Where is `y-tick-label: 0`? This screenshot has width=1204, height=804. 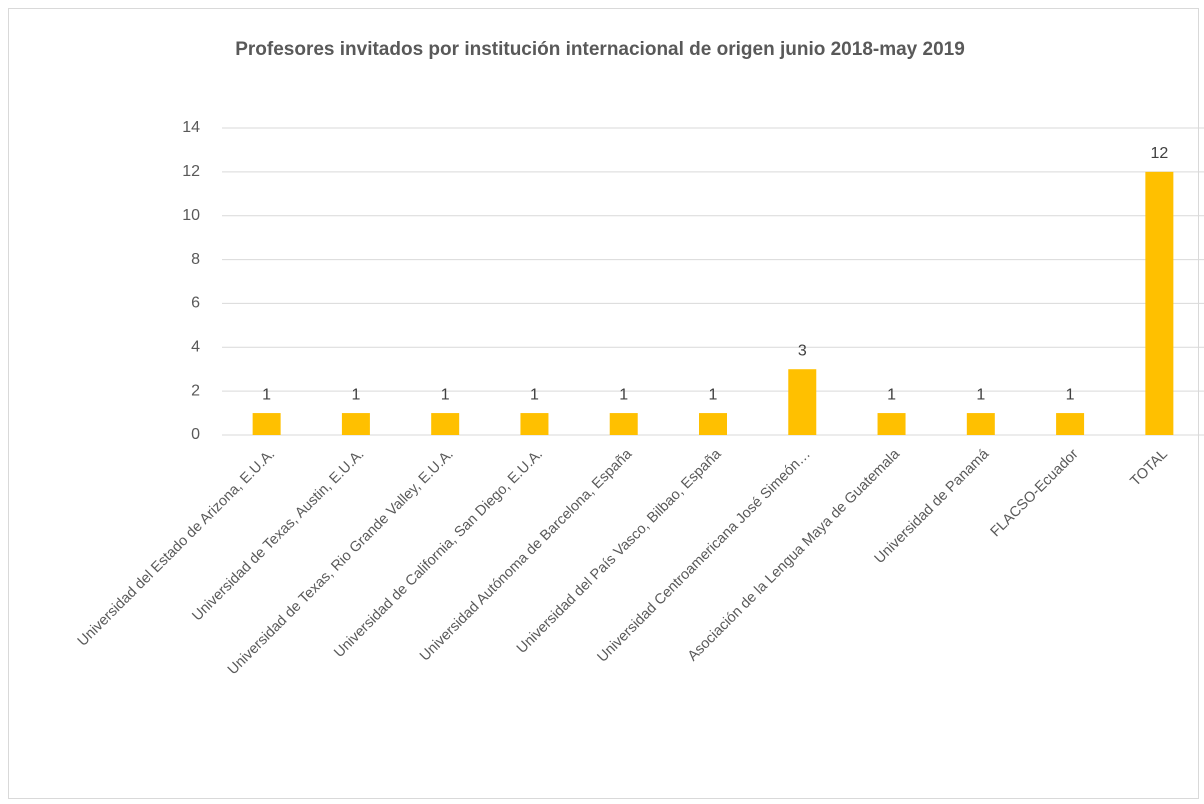
y-tick-label: 0 is located at coordinates (195, 434).